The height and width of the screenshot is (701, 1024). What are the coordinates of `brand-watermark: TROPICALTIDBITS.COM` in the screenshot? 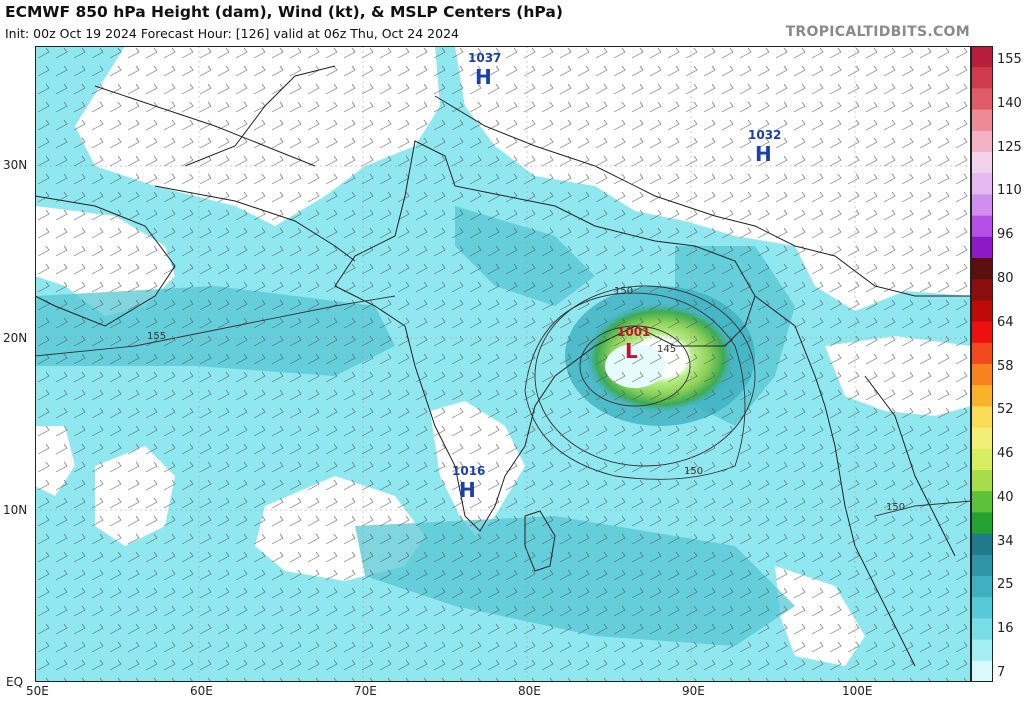 It's located at (877, 32).